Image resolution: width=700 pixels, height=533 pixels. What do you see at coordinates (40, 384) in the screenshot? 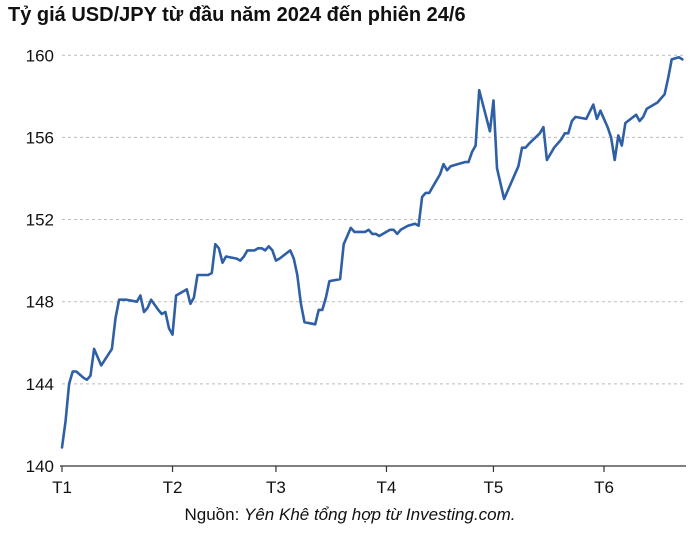
I see `y-tick-label: 144` at bounding box center [40, 384].